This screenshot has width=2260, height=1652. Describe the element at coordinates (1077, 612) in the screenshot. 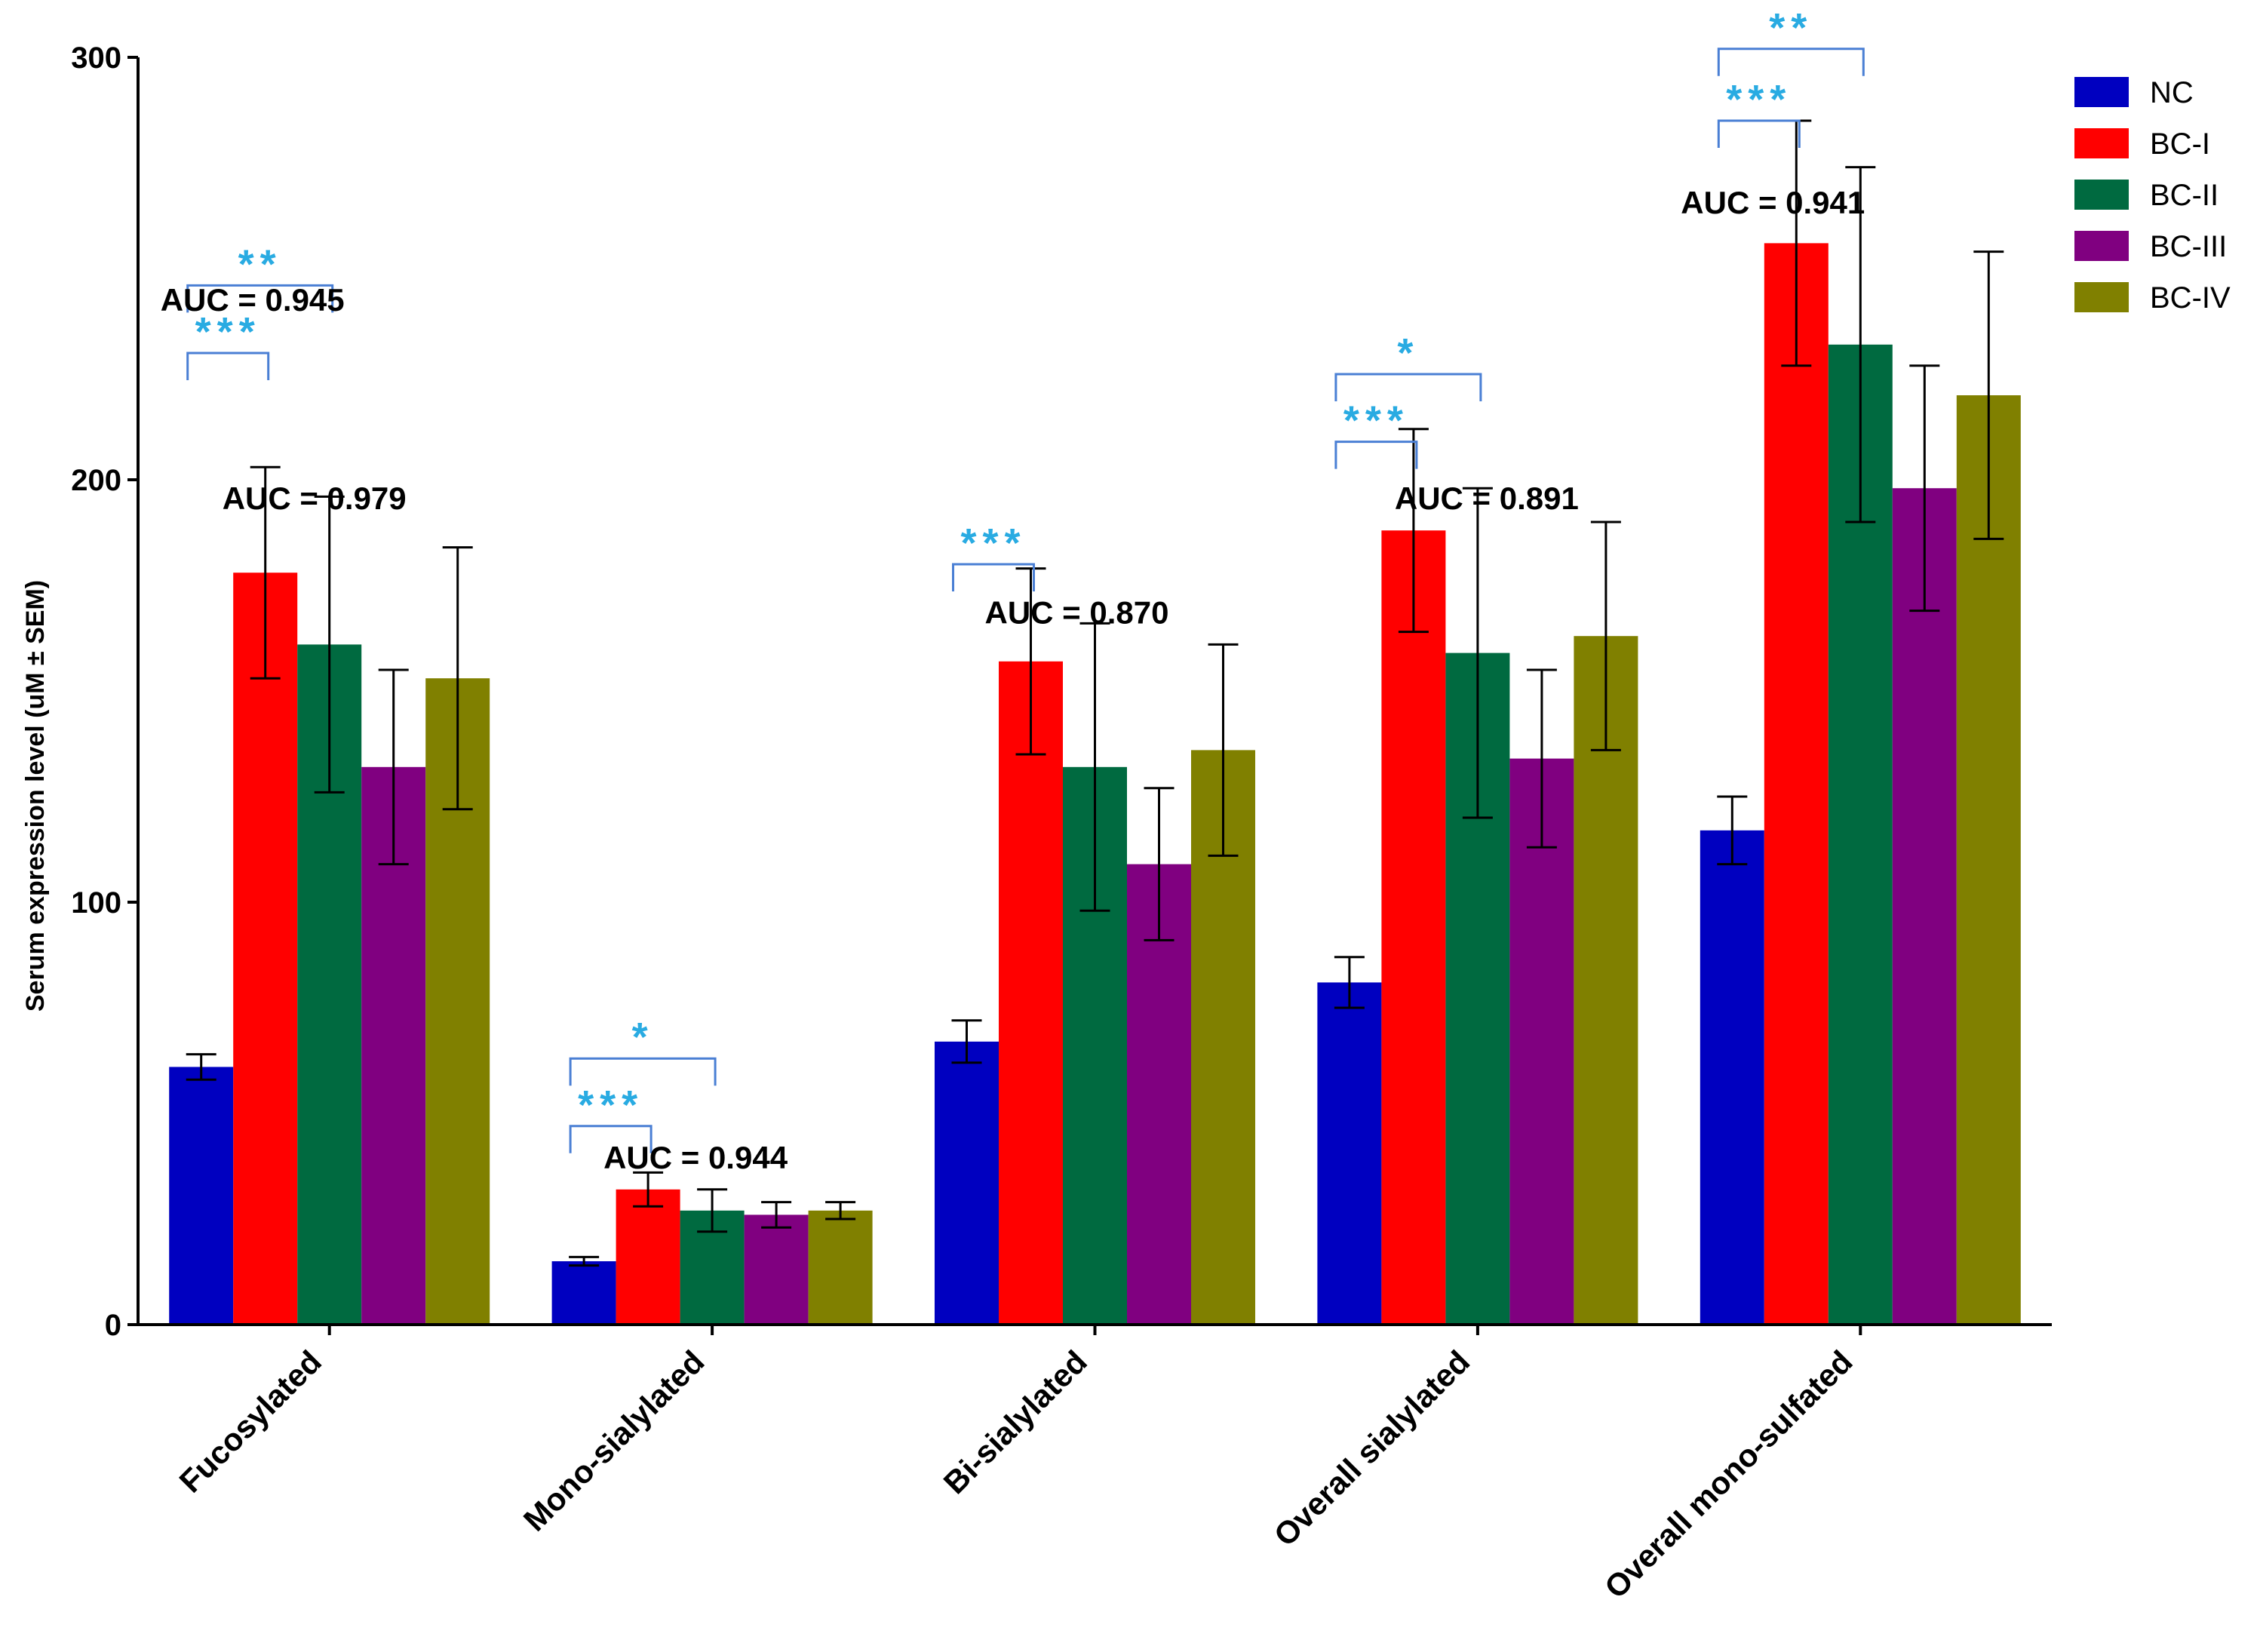

I see `auc-label-bi-sialylated-3: AUC = 0.870` at that location.